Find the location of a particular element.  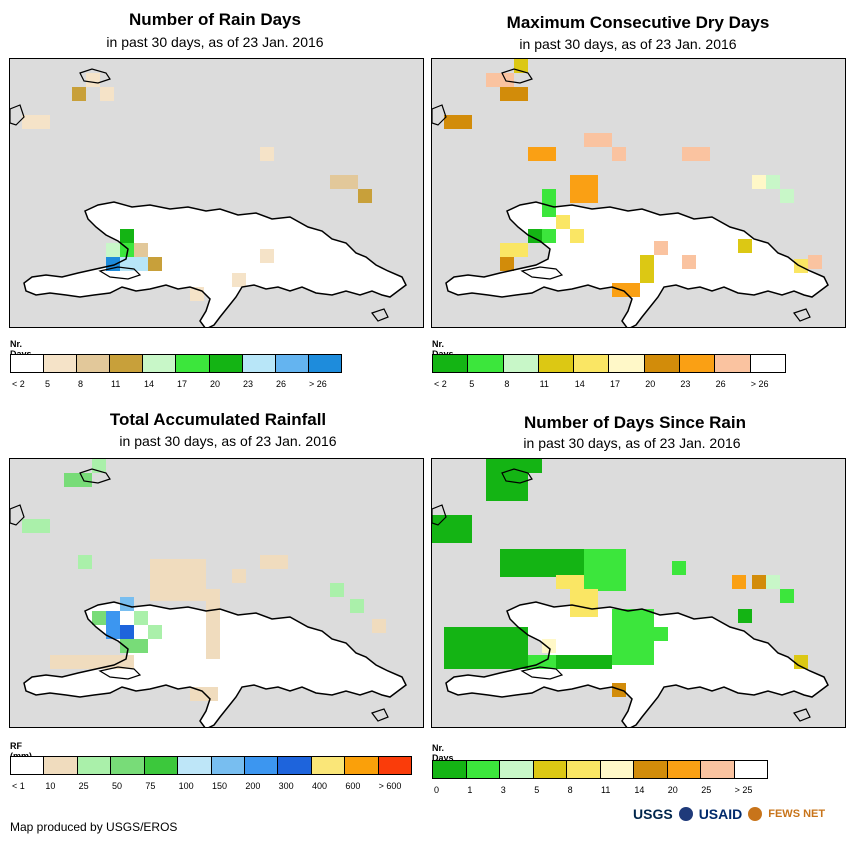

usaid-seal-icon is located at coordinates (685, 814).